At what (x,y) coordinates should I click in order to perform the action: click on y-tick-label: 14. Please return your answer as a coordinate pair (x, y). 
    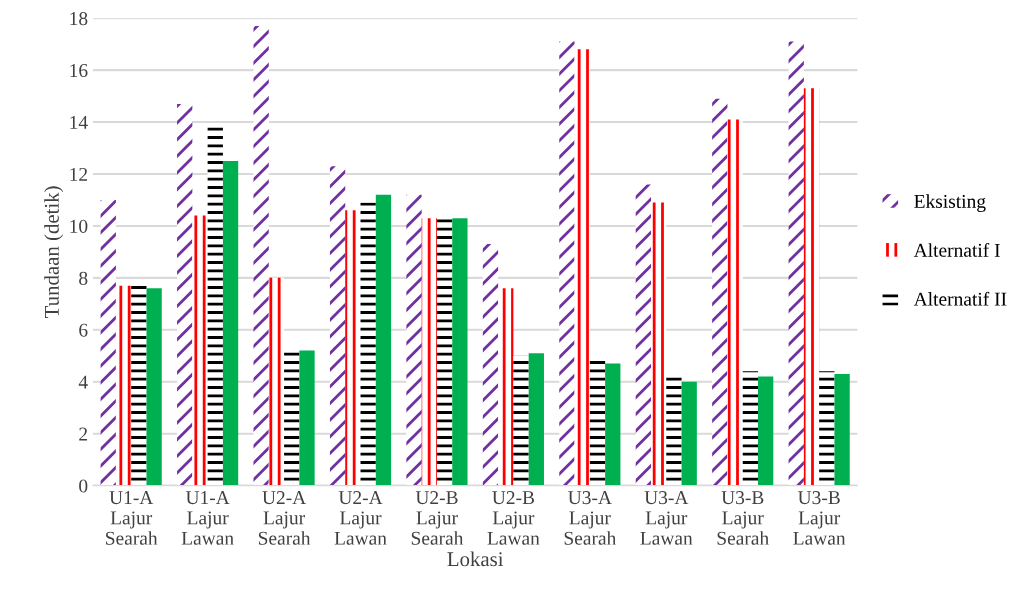
    Looking at the image, I should click on (79, 122).